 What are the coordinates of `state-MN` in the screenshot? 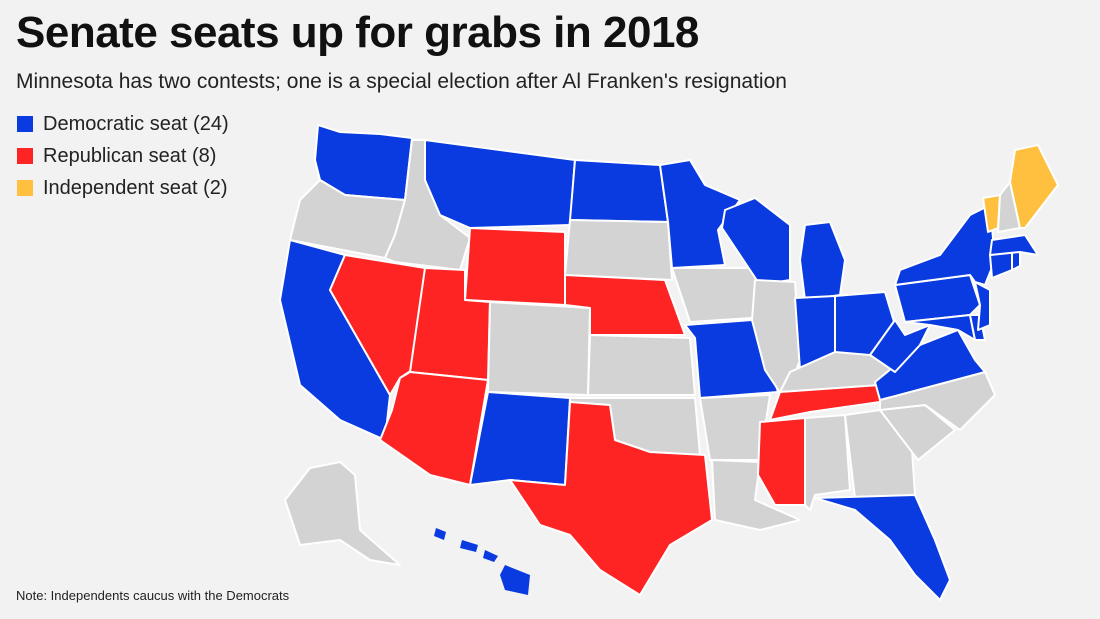 It's located at (700, 214).